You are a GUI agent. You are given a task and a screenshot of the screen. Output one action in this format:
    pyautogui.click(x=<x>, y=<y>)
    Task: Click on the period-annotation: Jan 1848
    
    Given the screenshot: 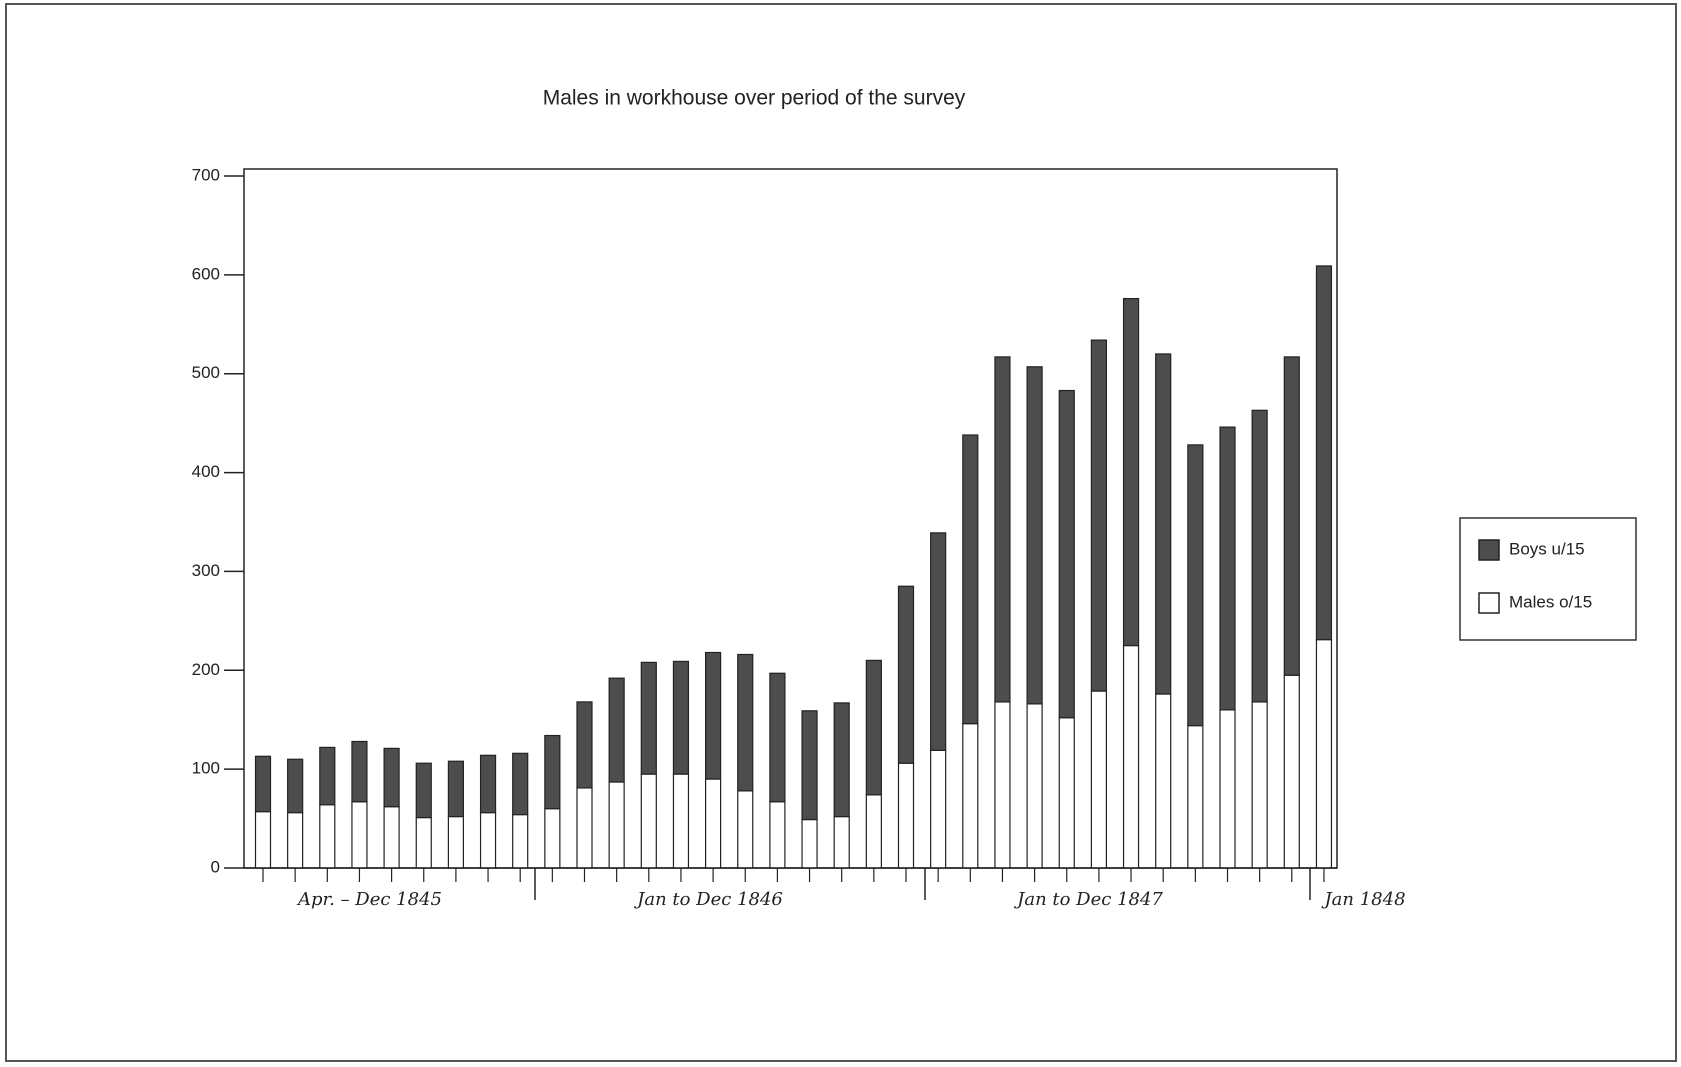 What is the action you would take?
    pyautogui.click(x=1362, y=899)
    